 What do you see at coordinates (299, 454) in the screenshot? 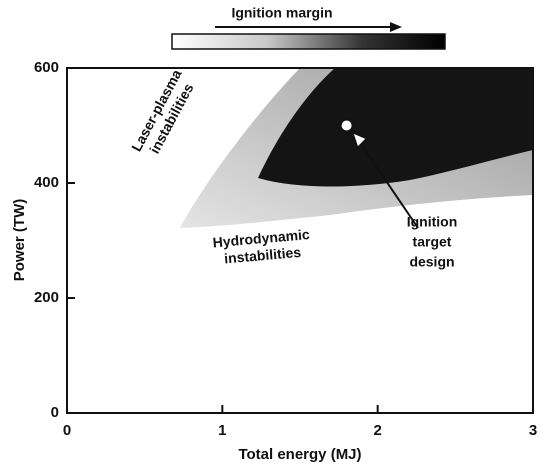
I see `x-axis-label: Total energy (MJ)` at bounding box center [299, 454].